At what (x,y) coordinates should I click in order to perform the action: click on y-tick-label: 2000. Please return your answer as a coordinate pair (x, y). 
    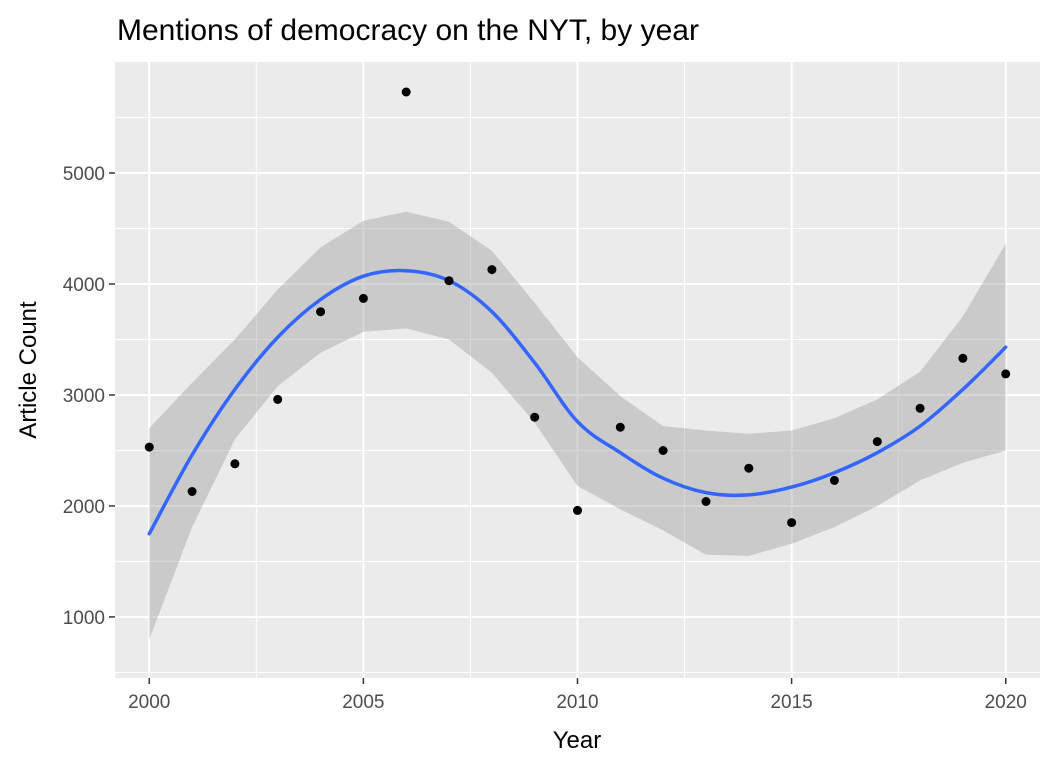
    Looking at the image, I should click on (84, 507).